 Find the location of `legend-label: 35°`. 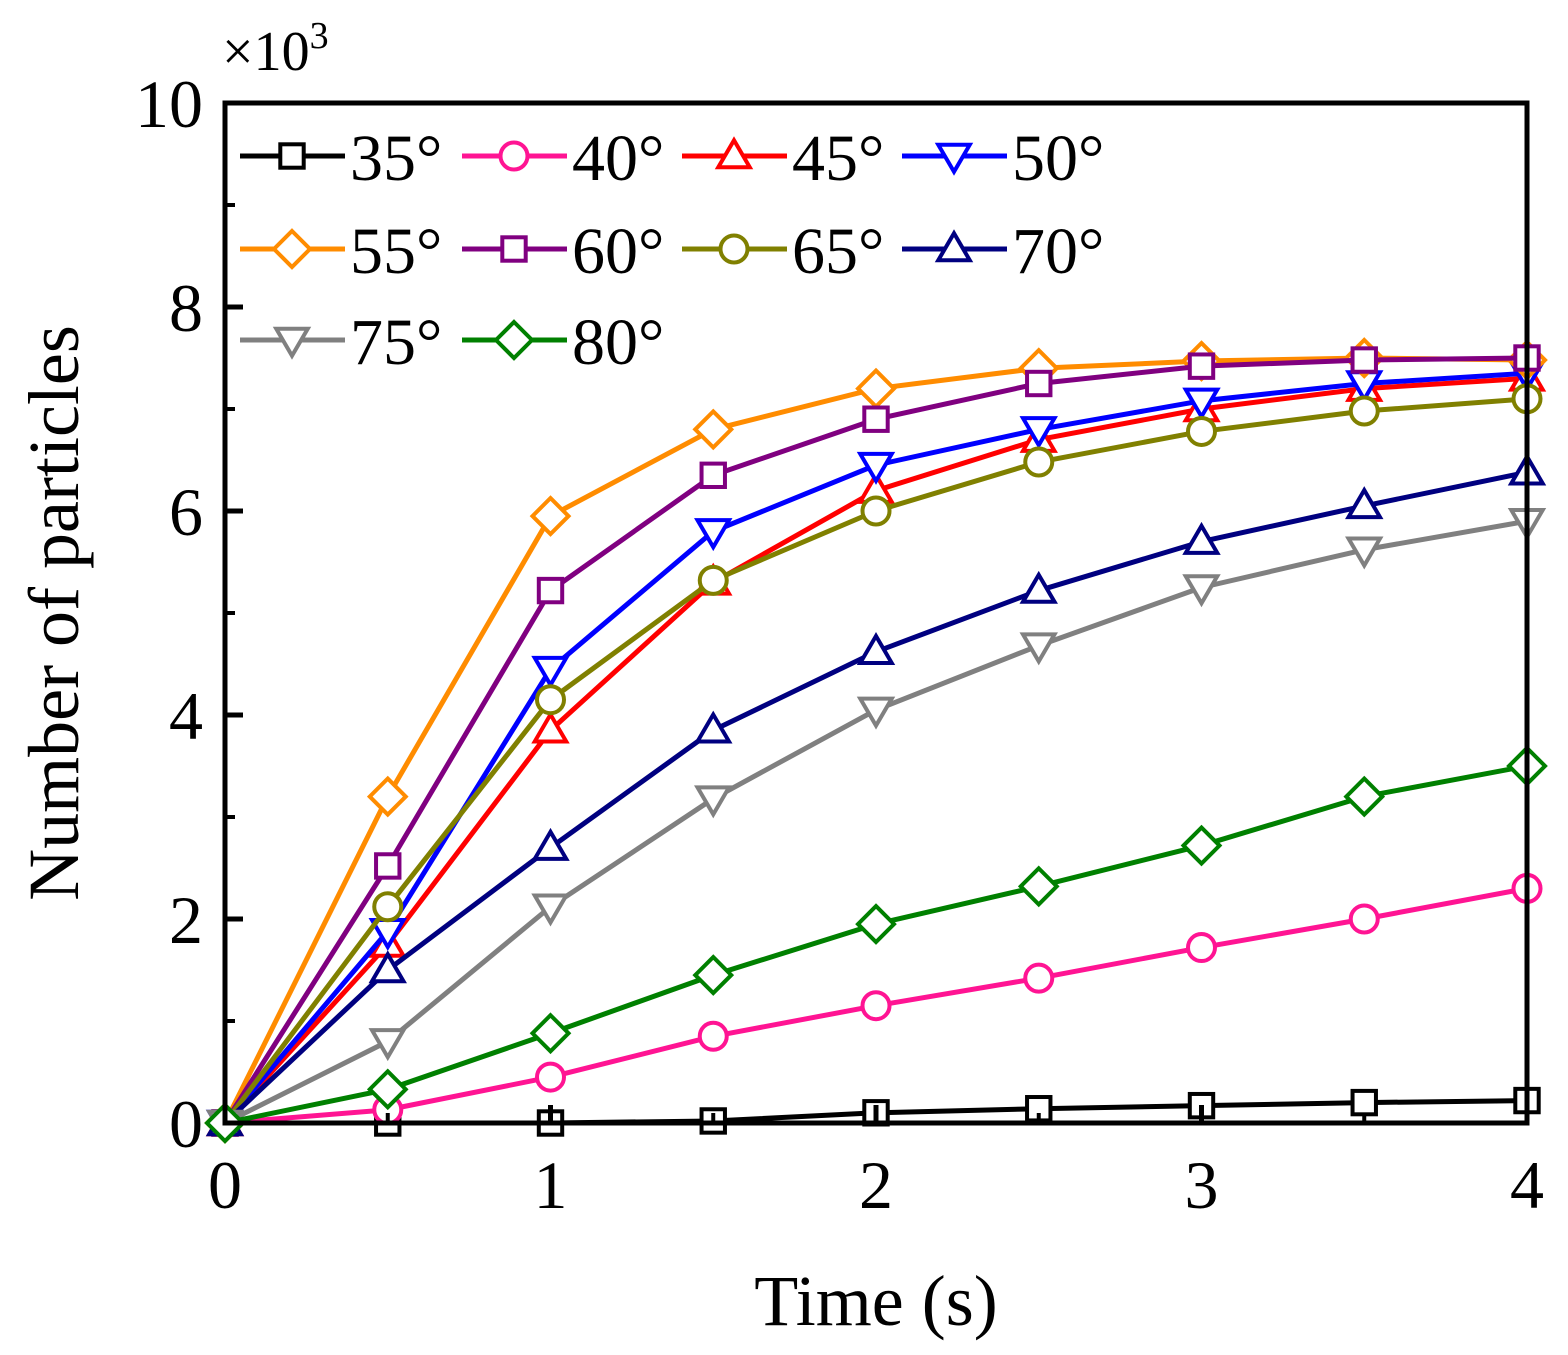

legend-label: 35° is located at coordinates (396, 158).